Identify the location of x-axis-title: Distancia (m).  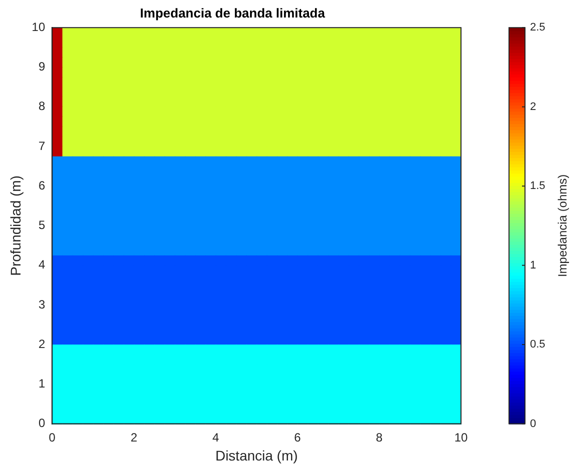
(256, 455).